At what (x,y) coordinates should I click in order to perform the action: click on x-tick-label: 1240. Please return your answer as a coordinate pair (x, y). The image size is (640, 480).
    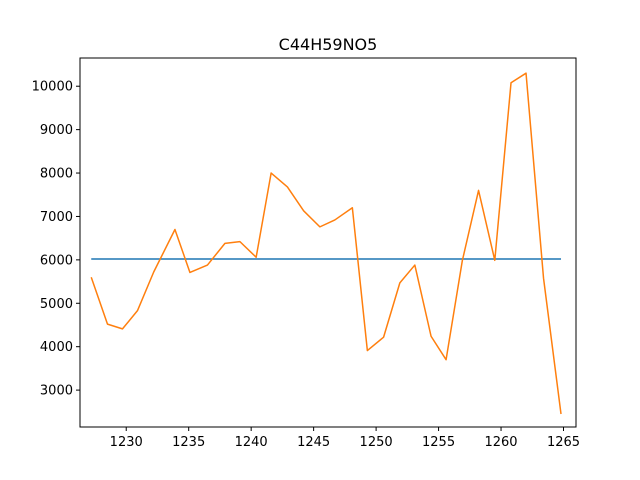
    Looking at the image, I should click on (251, 442).